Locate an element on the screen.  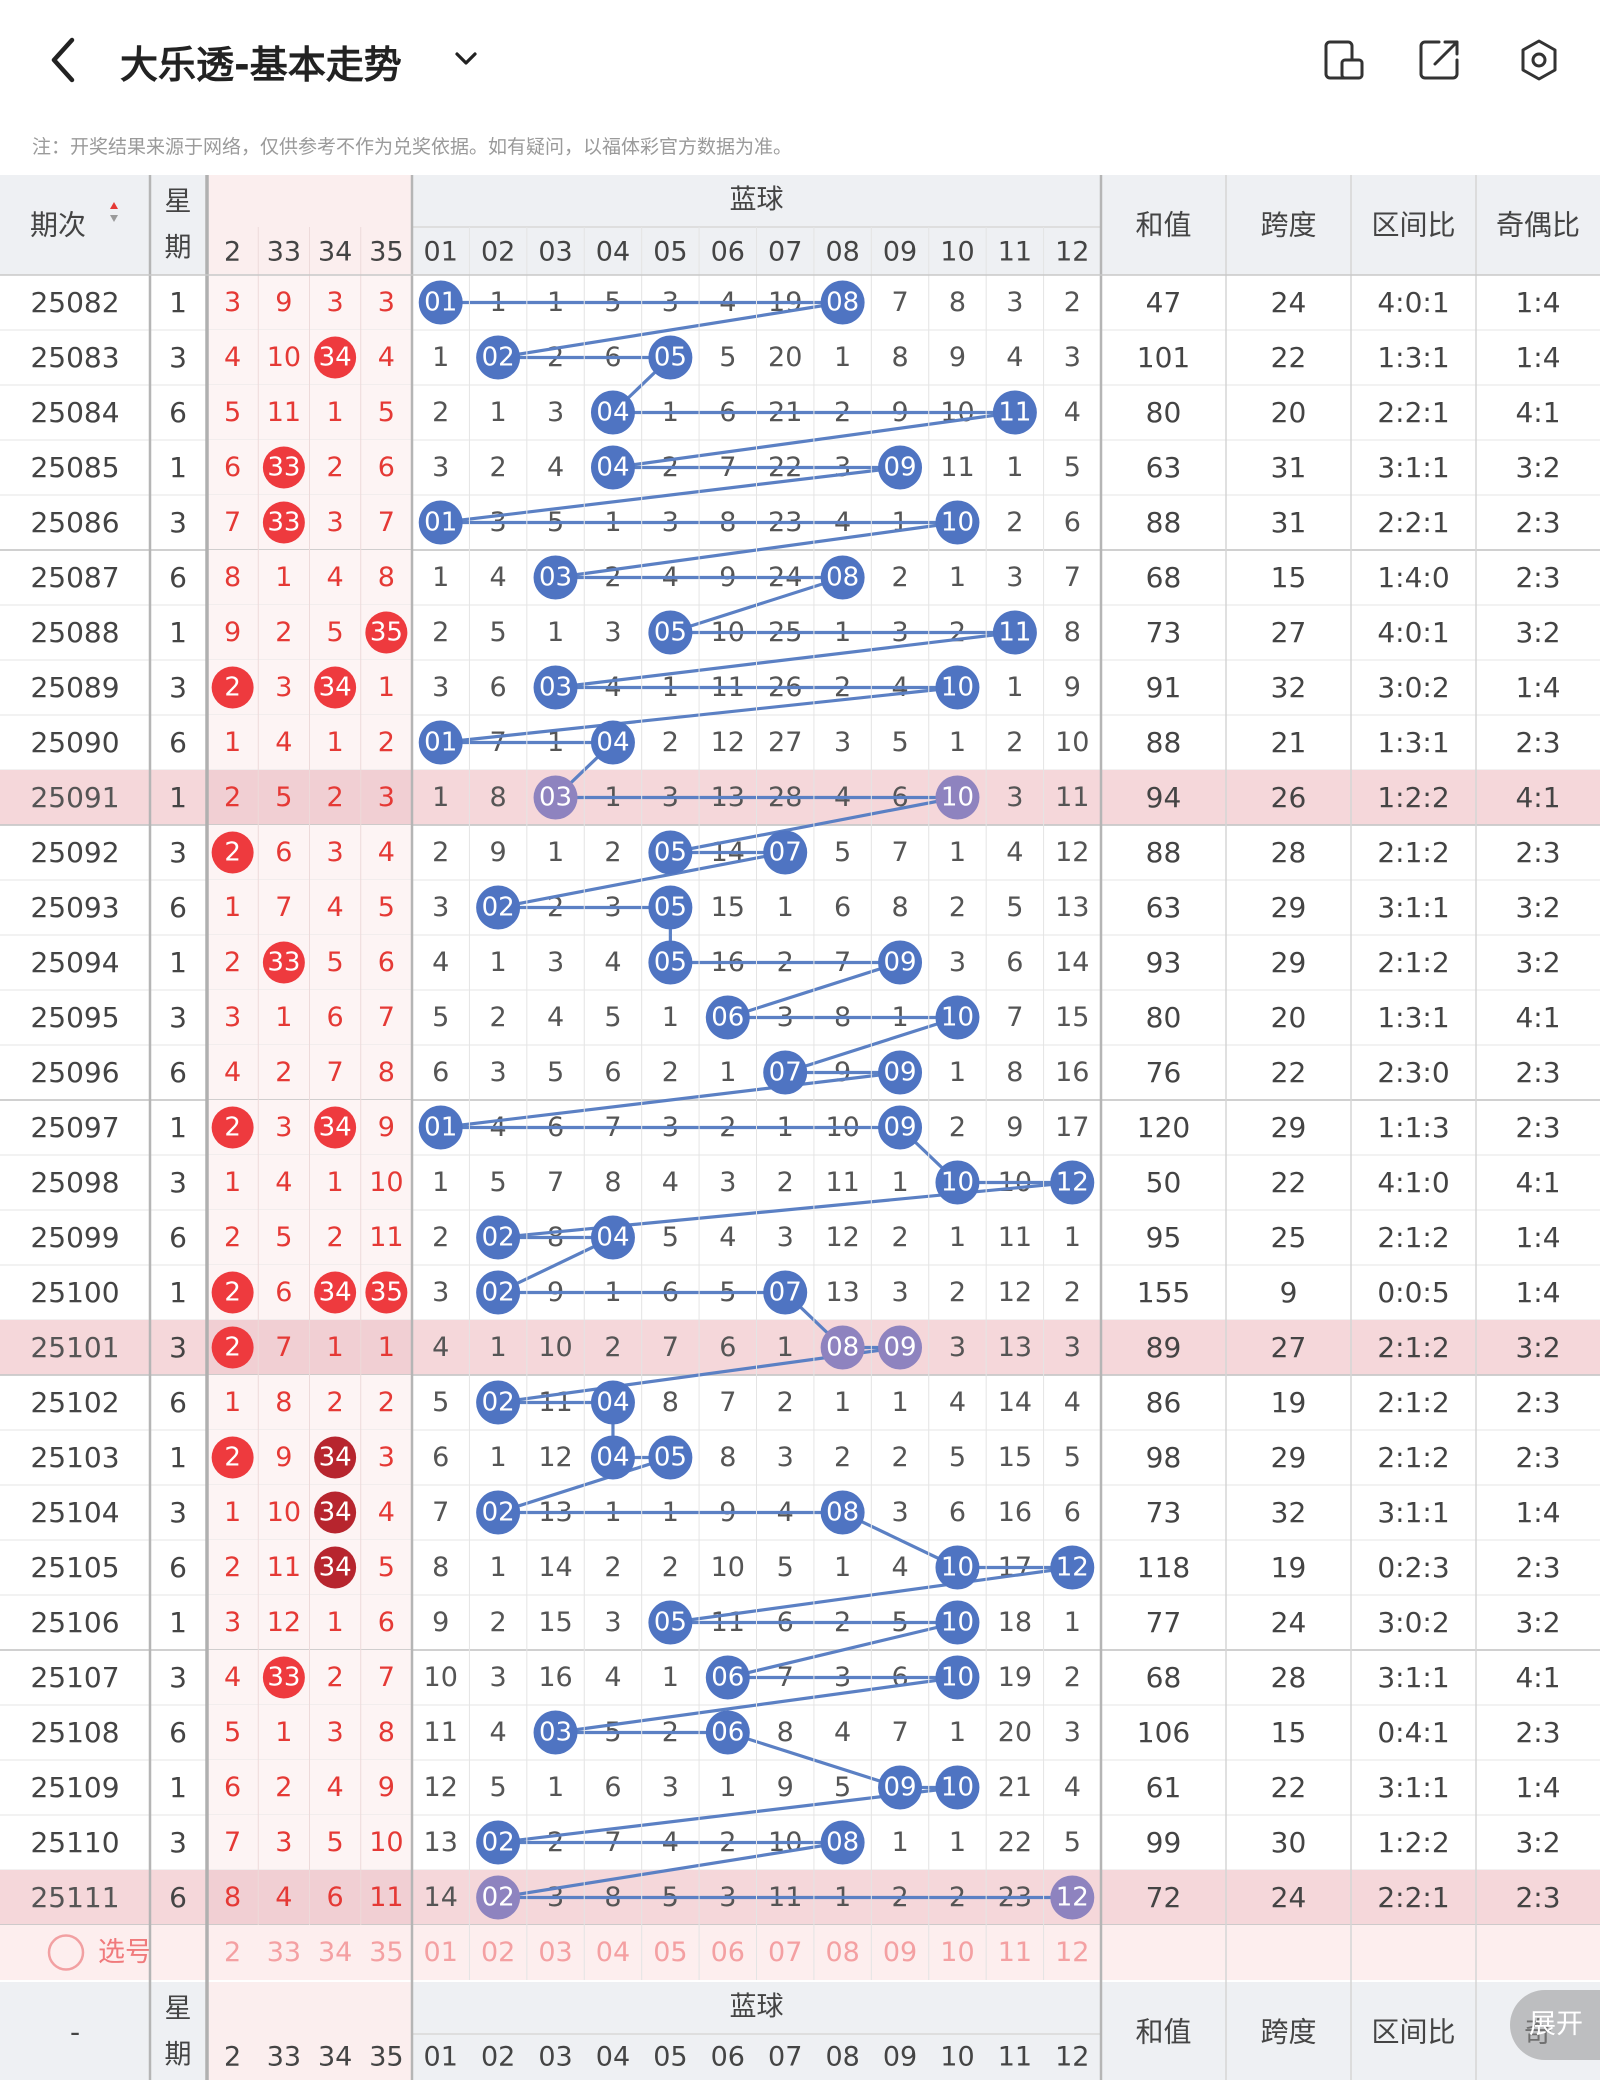
select-blue-number: 12 is located at coordinates (1072, 1952).